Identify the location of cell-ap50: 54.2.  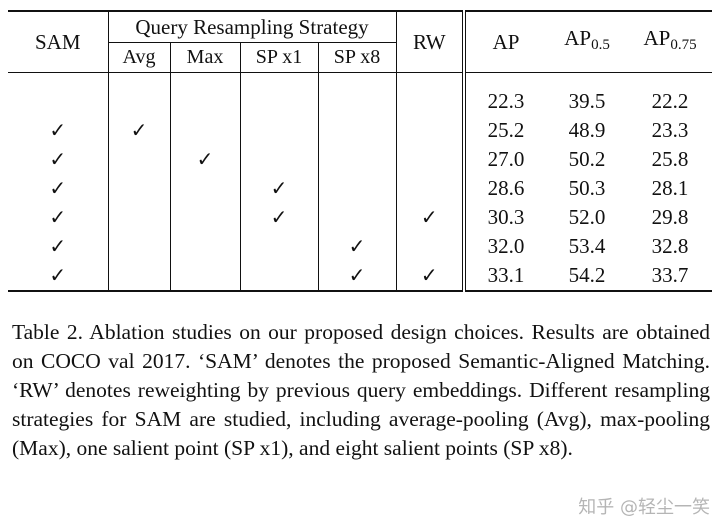
(587, 276).